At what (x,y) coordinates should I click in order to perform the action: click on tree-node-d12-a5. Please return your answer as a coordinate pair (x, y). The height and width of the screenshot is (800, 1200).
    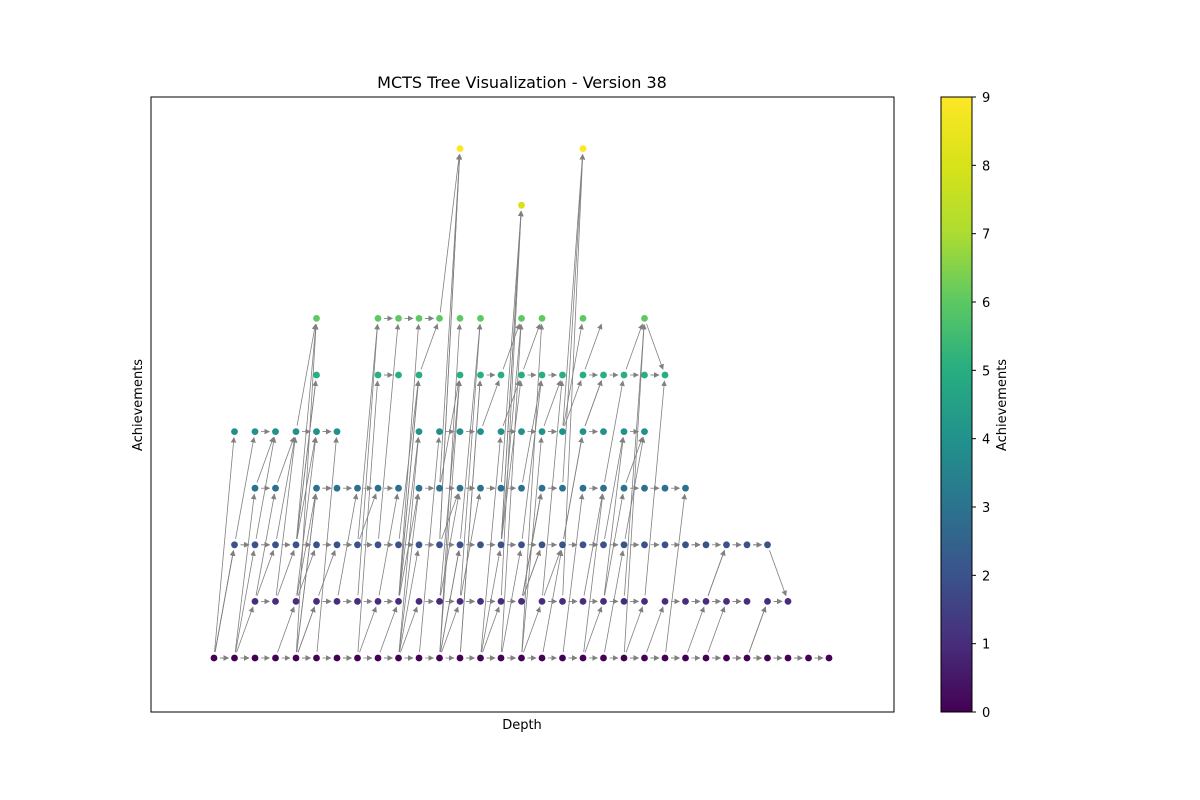
    Looking at the image, I should click on (460, 375).